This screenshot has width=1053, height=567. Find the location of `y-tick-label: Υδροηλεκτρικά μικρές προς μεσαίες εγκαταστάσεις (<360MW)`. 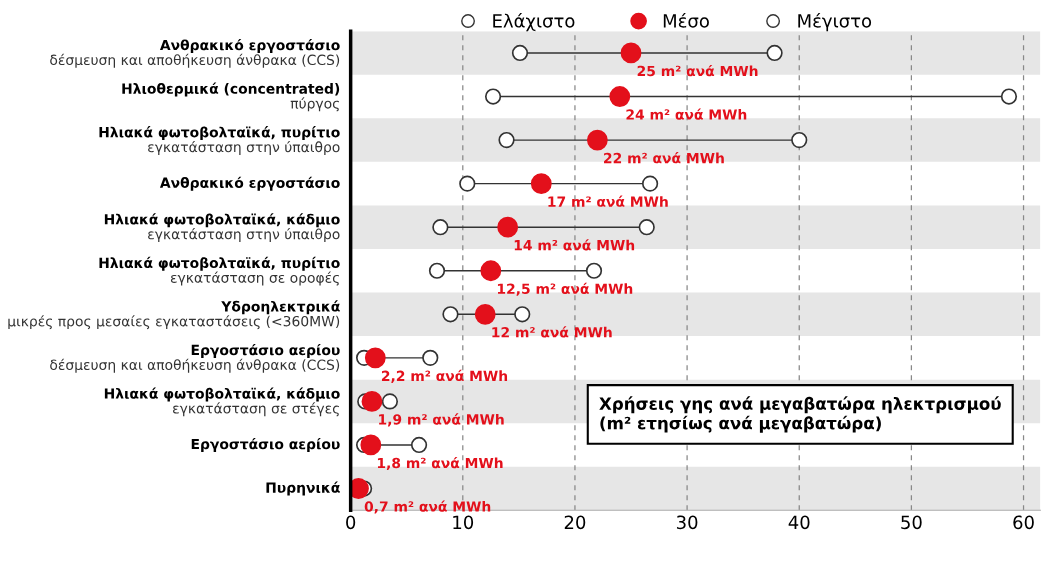

y-tick-label: Υδροηλεκτρικά μικρές προς μεσαίες εγκαταστάσεις (<360MW) is located at coordinates (174, 315).